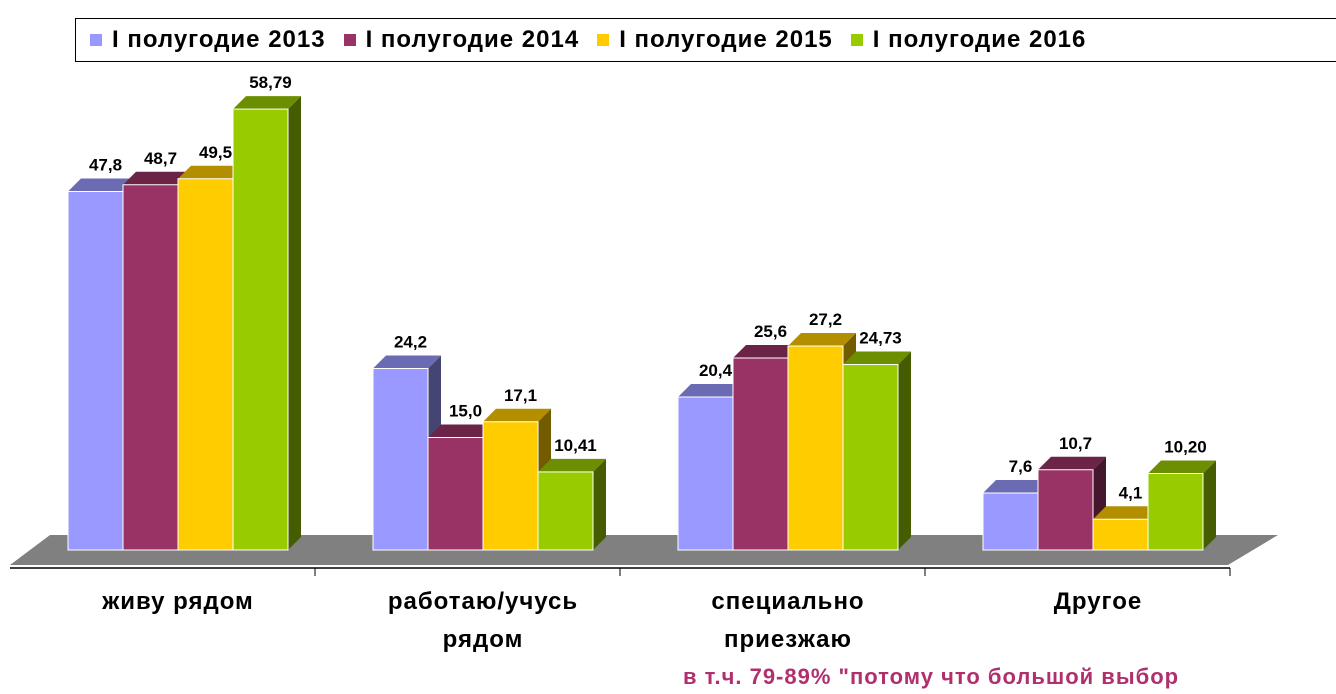 The width and height of the screenshot is (1336, 694). What do you see at coordinates (1185, 447) in the screenshot?
I see `value-label: 10,20` at bounding box center [1185, 447].